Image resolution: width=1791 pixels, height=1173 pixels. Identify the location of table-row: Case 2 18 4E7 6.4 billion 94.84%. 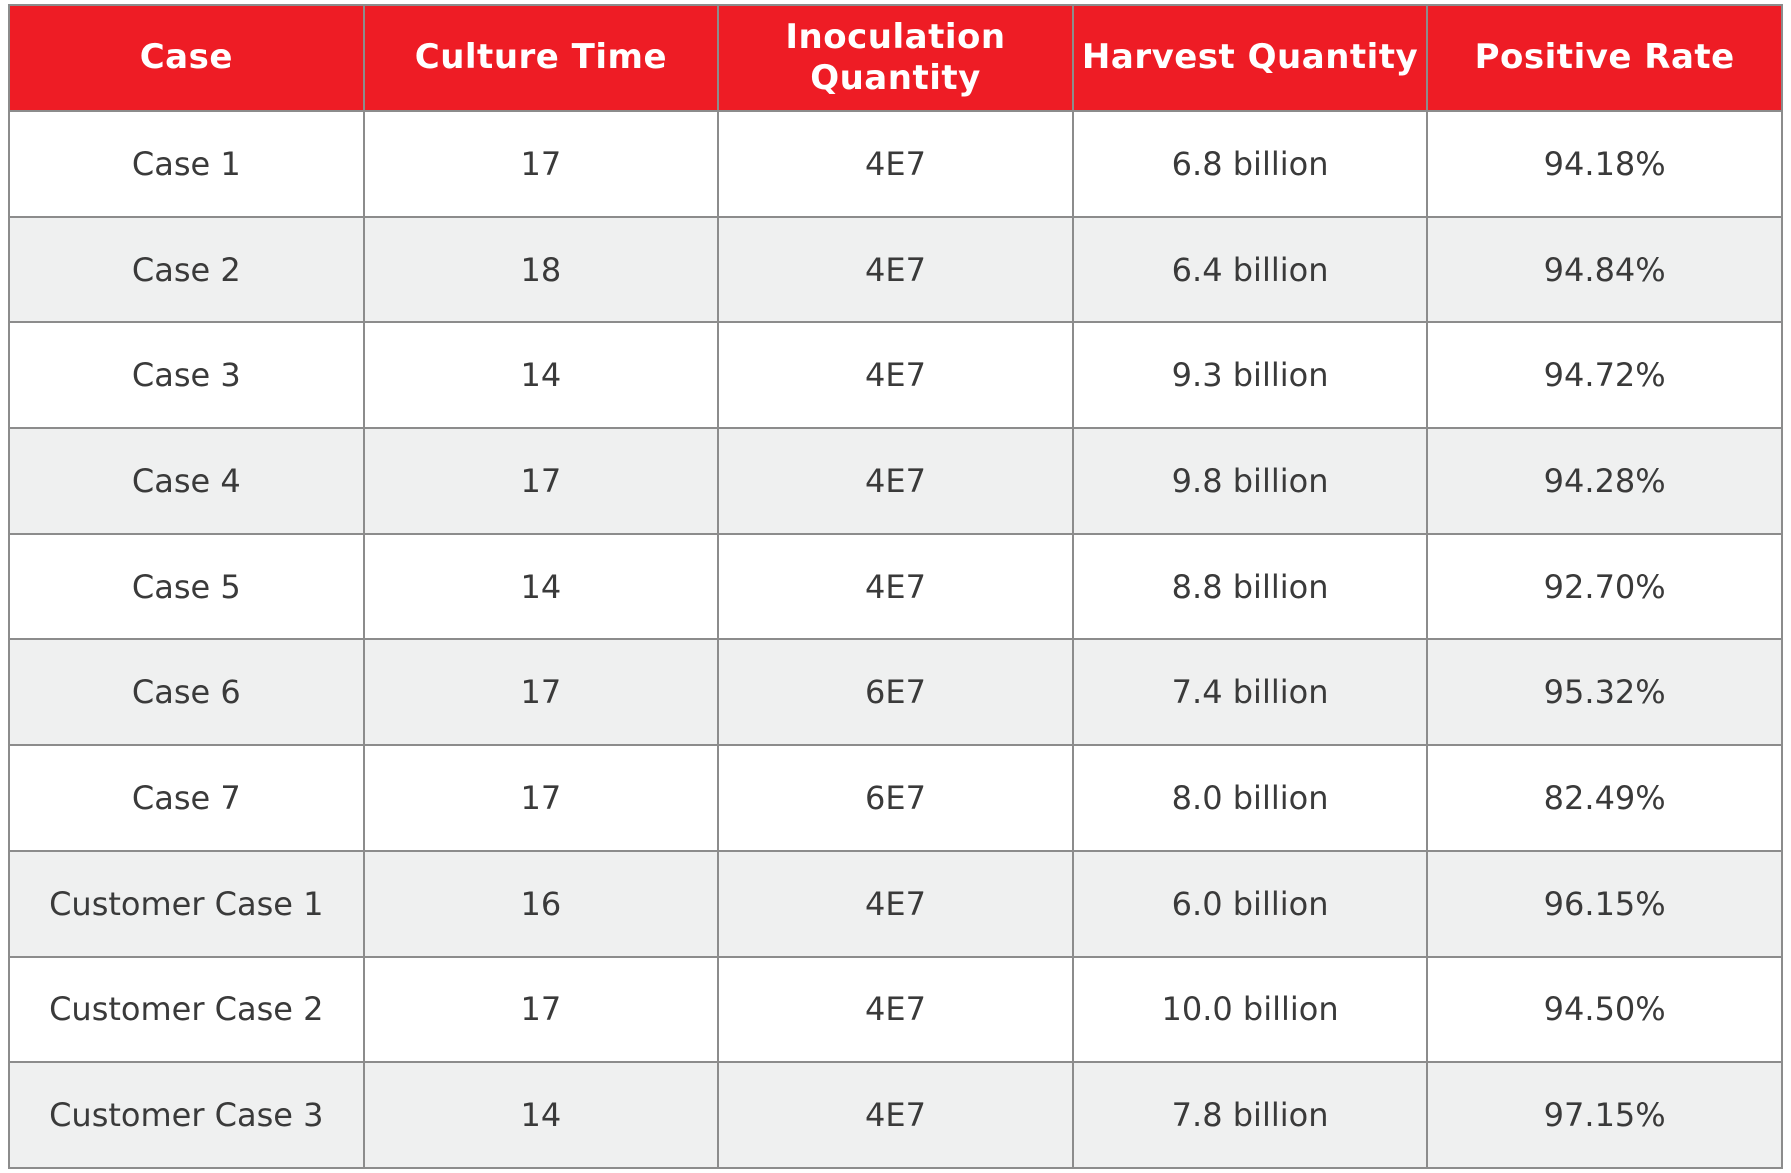
(895, 269).